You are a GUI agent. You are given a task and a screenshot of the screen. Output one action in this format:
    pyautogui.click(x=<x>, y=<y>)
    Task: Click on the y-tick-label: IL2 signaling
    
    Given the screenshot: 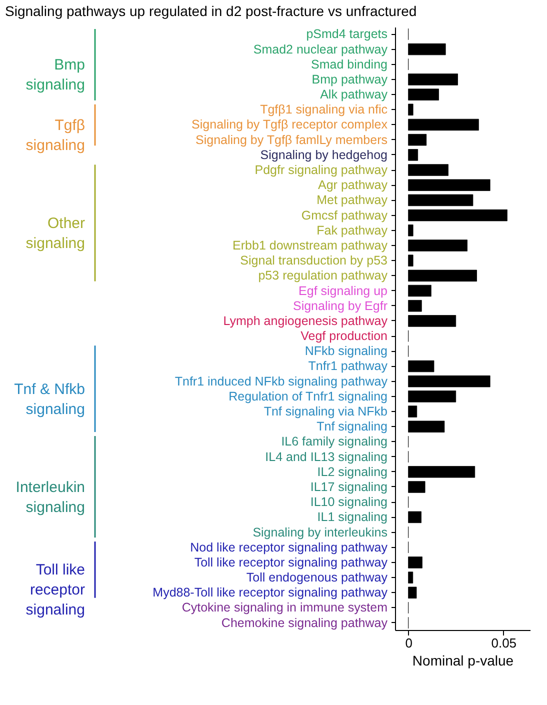 What is the action you would take?
    pyautogui.click(x=352, y=471)
    